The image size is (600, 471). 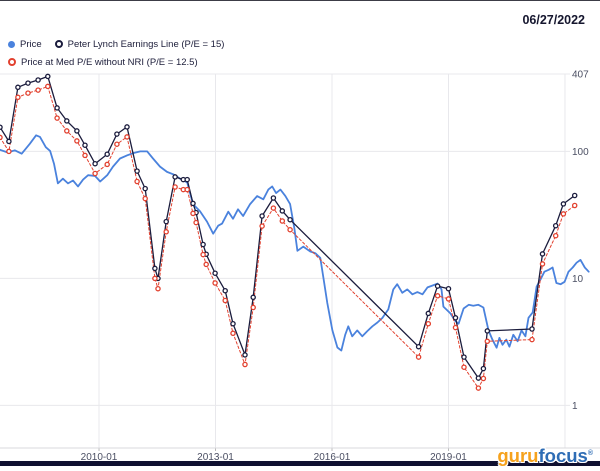 What do you see at coordinates (545, 455) in the screenshot?
I see `gurufocus-logo: gurufocus®` at bounding box center [545, 455].